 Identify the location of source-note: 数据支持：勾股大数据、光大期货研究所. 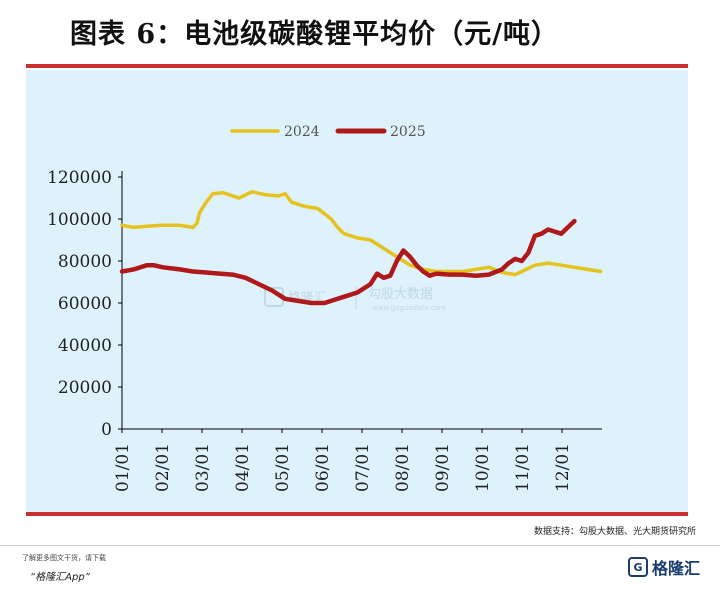
(614, 532).